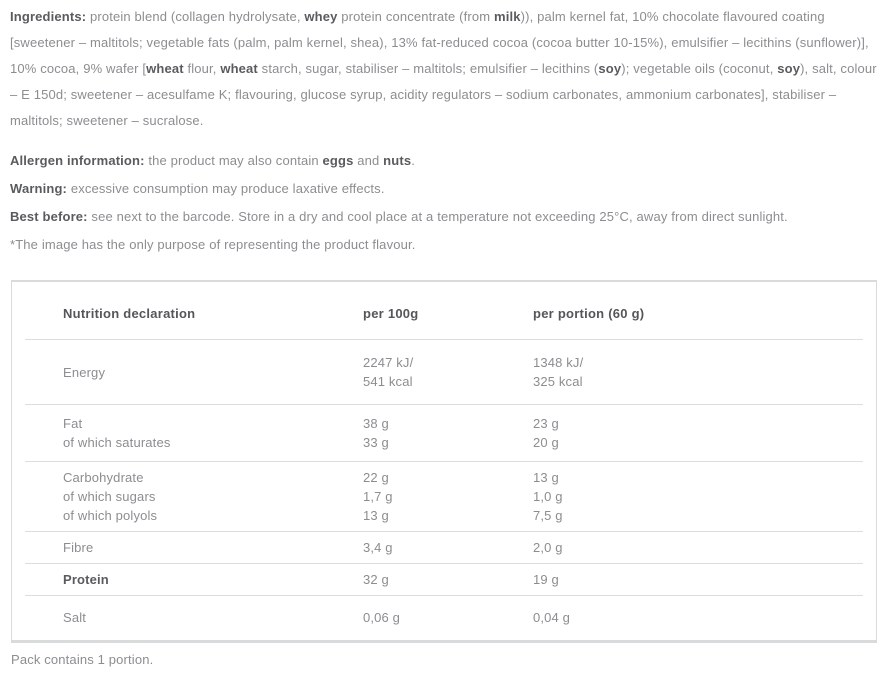 This screenshot has height=693, width=889. What do you see at coordinates (194, 617) in the screenshot?
I see `nutrient-label-cell: Salt` at bounding box center [194, 617].